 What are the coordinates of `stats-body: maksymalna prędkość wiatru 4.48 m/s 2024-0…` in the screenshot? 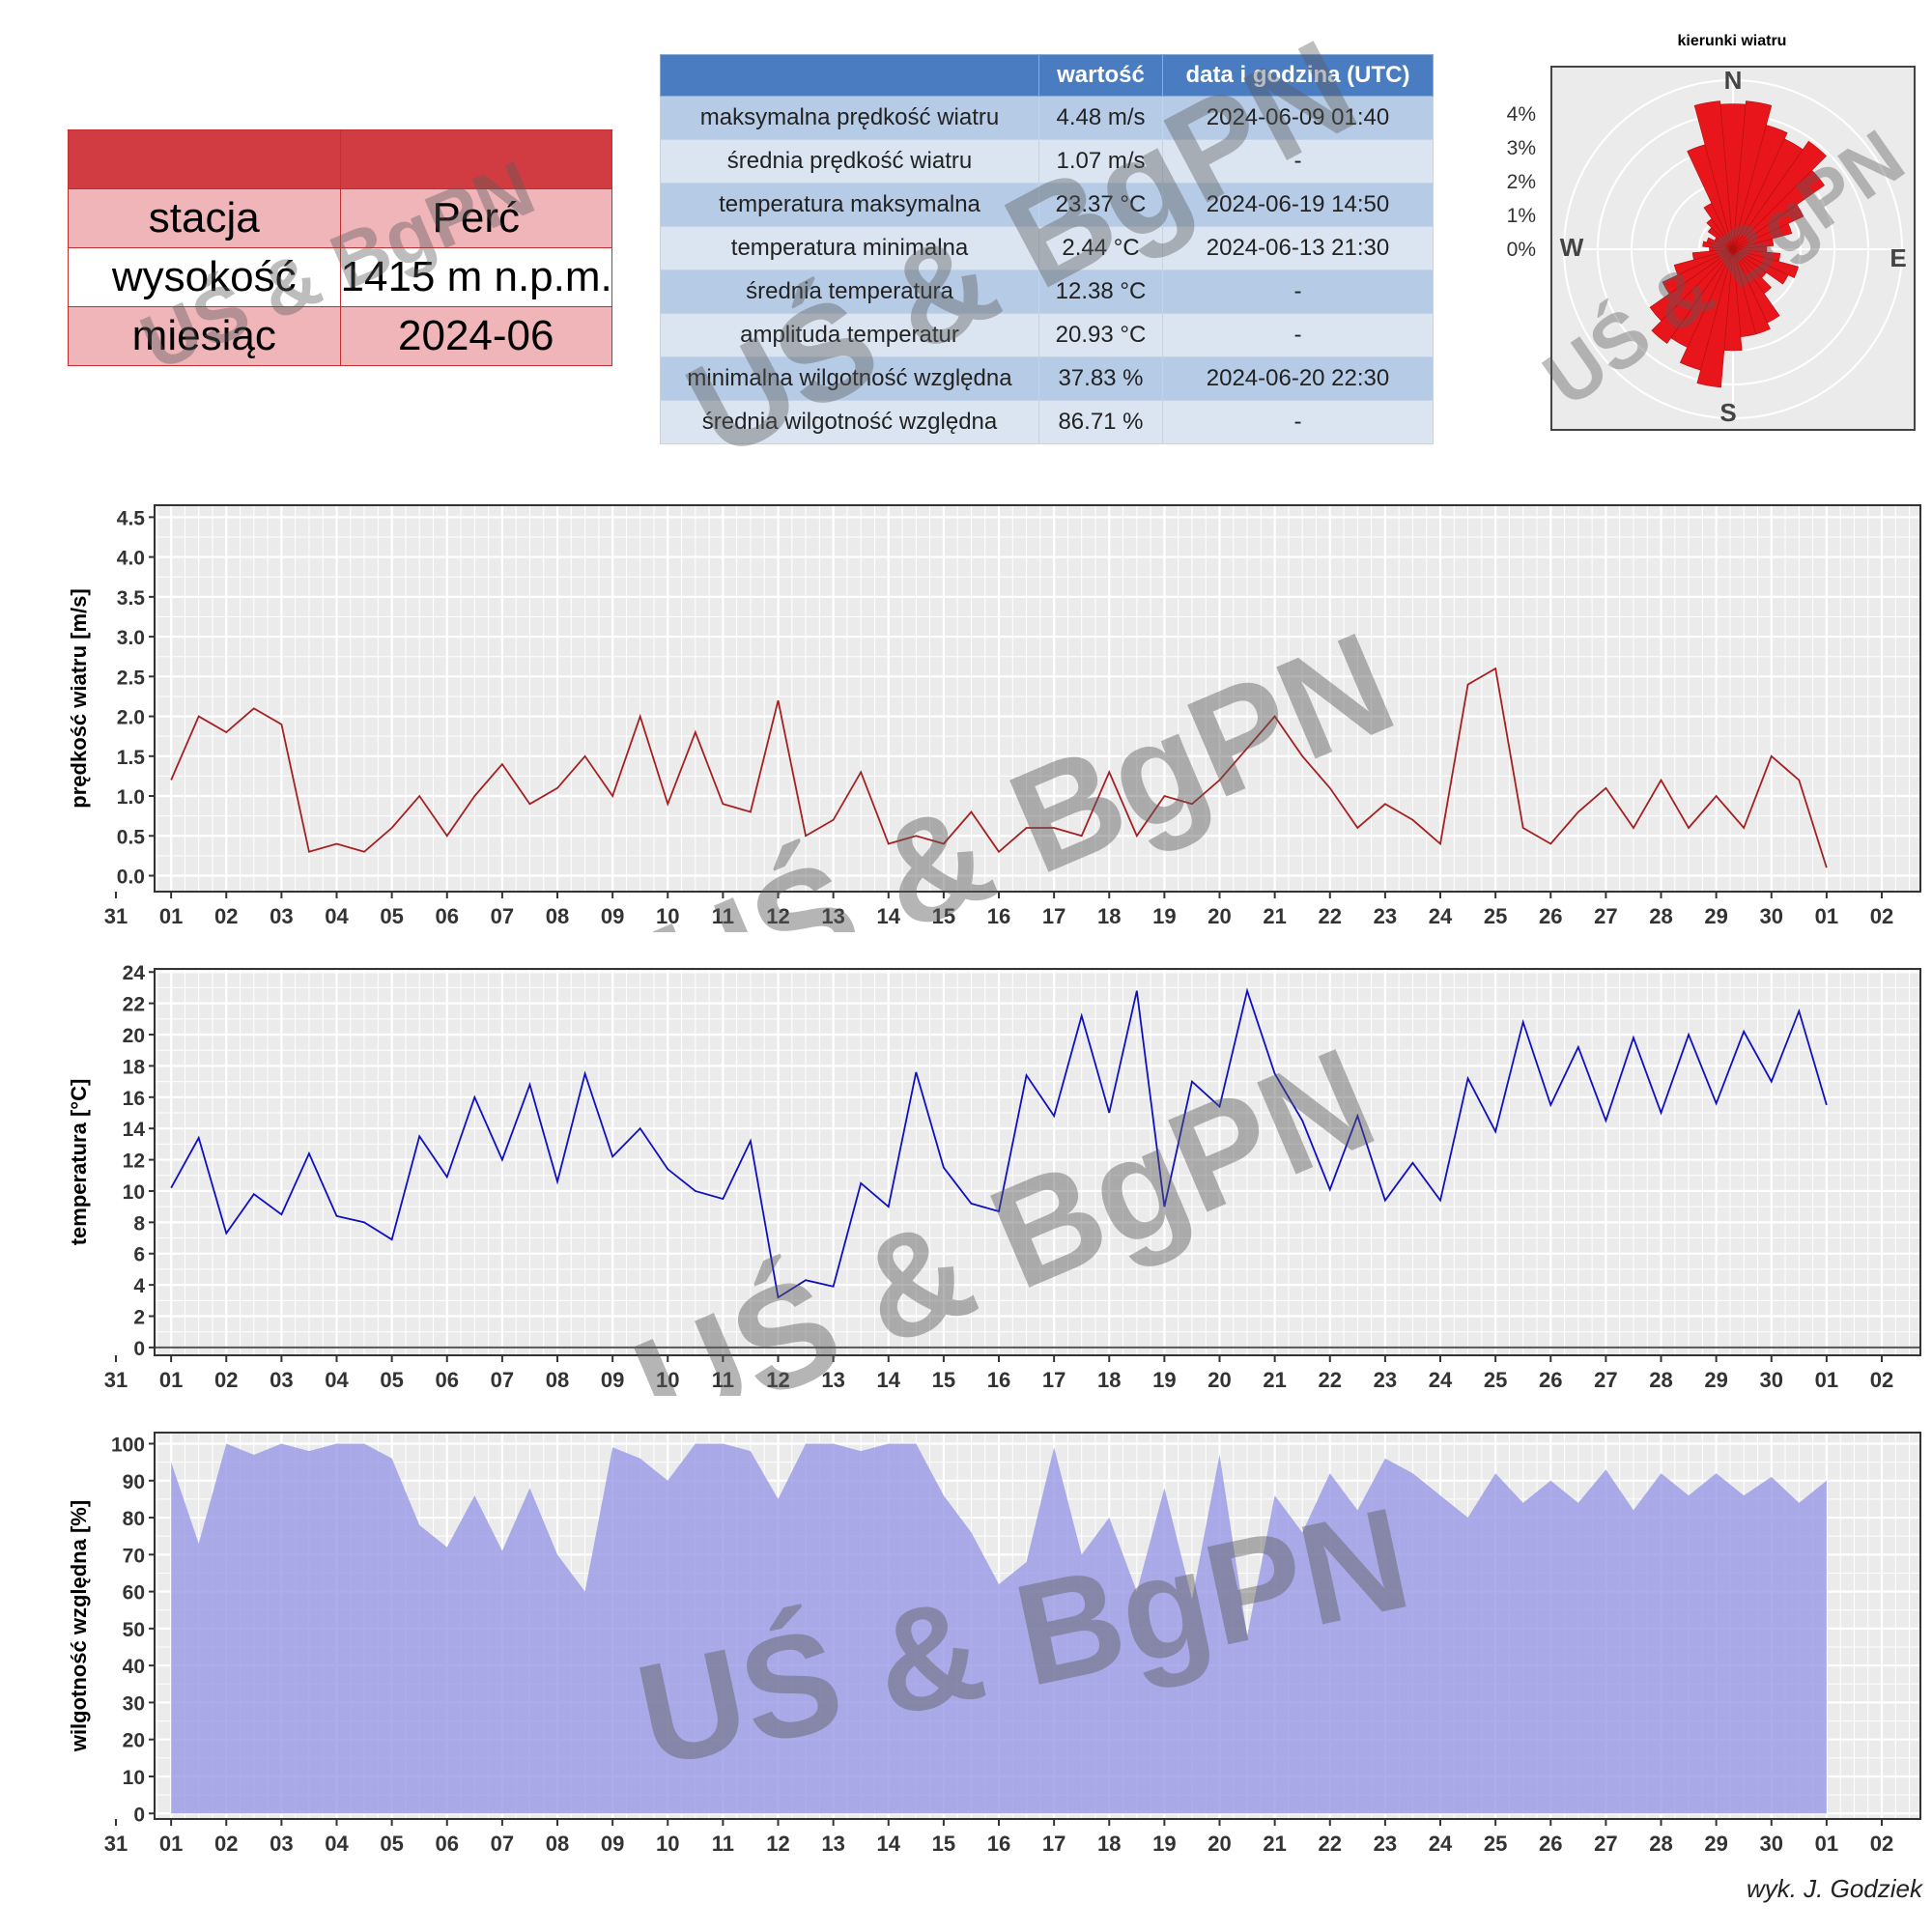 It's located at (1047, 270).